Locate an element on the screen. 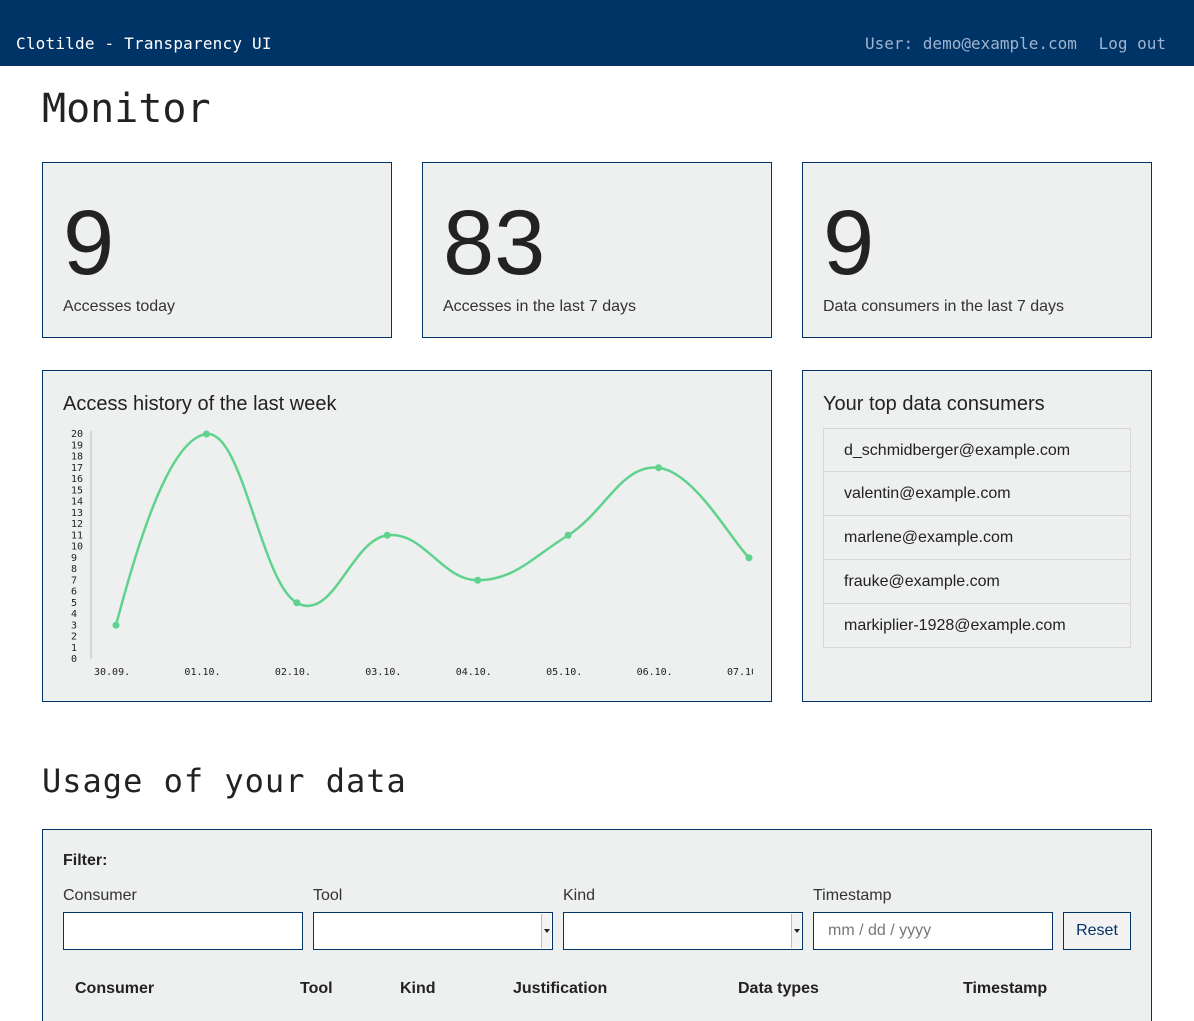 The width and height of the screenshot is (1194, 1021). tool-filter-select is located at coordinates (433, 931).